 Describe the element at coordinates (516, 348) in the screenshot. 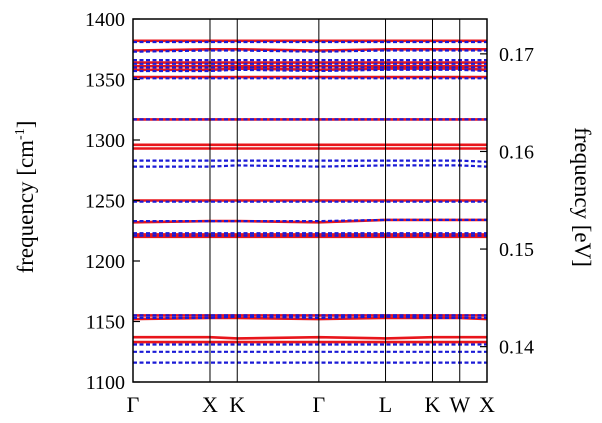

I see `y2-tick-label: 0.14` at that location.